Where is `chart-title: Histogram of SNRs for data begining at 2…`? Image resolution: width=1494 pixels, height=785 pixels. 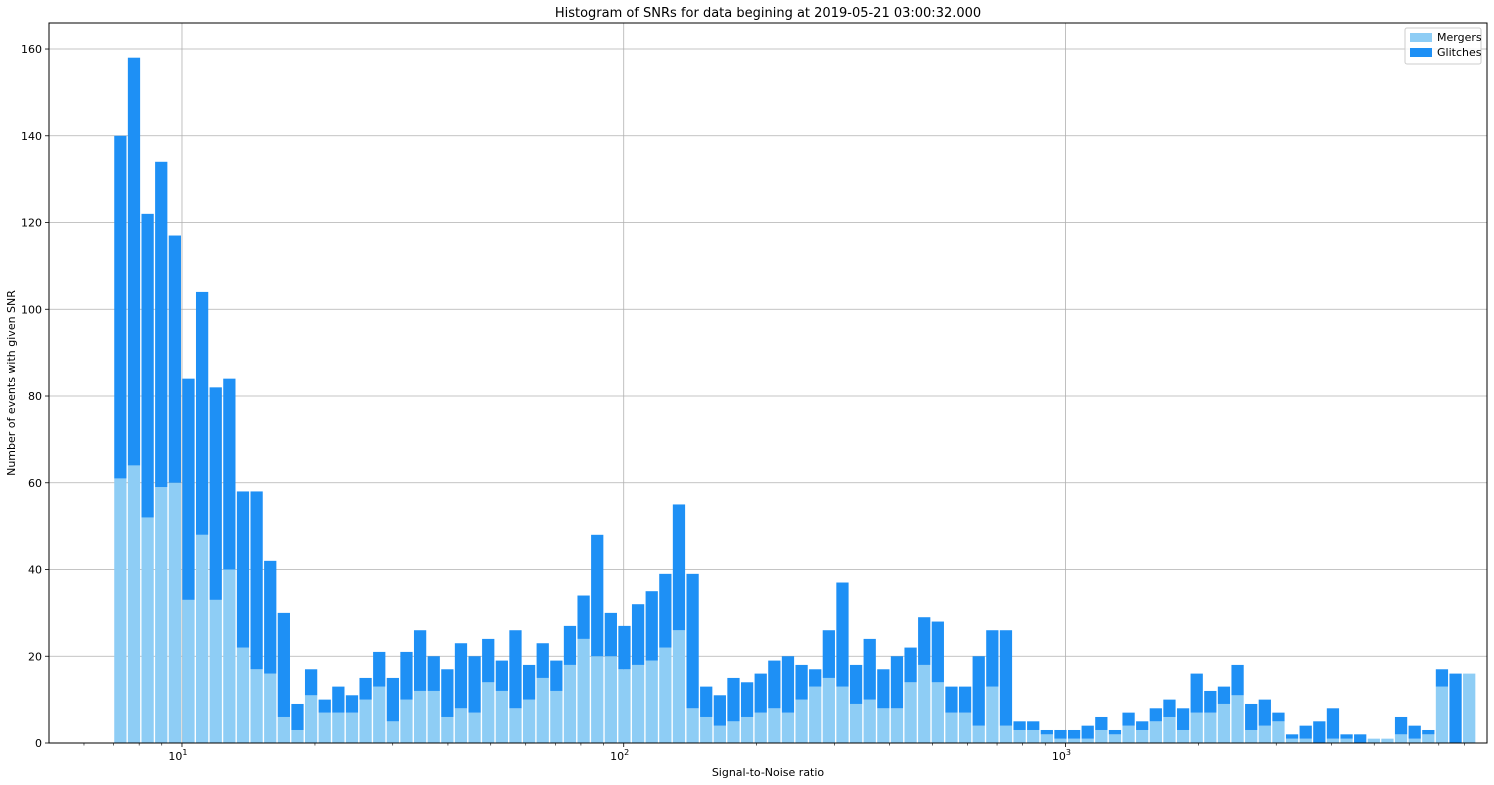 chart-title: Histogram of SNRs for data begining at 2… is located at coordinates (768, 13).